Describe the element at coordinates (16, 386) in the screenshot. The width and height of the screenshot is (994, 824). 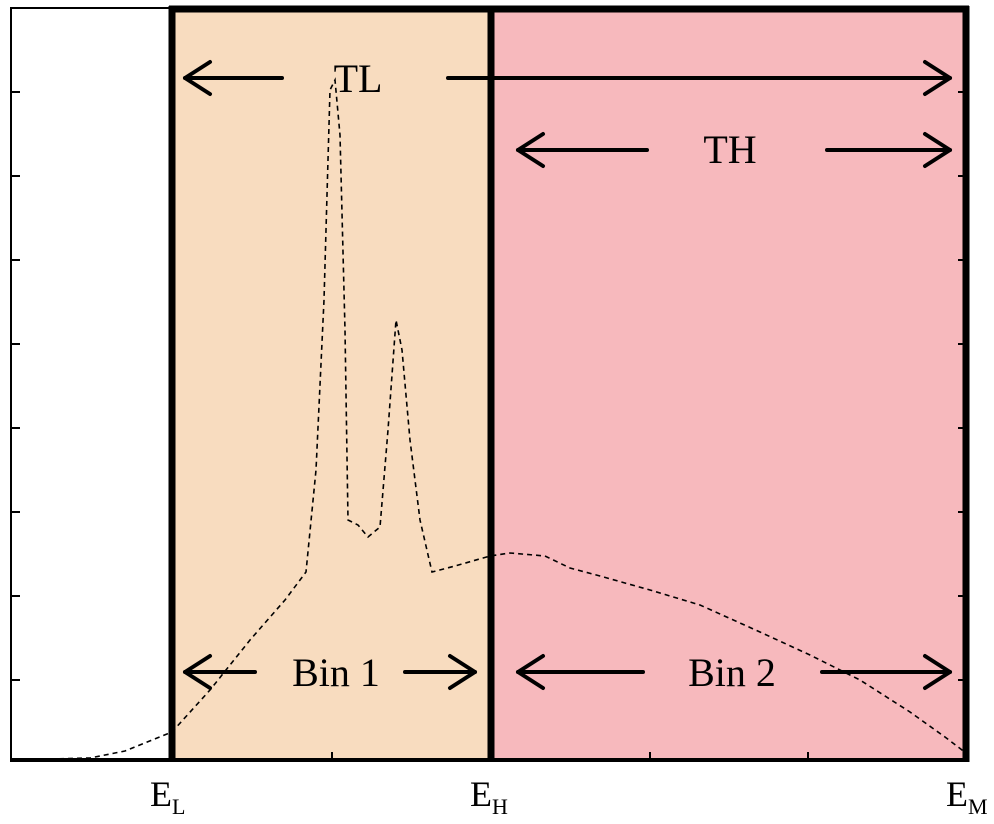
I see `left-axis-ticks` at that location.